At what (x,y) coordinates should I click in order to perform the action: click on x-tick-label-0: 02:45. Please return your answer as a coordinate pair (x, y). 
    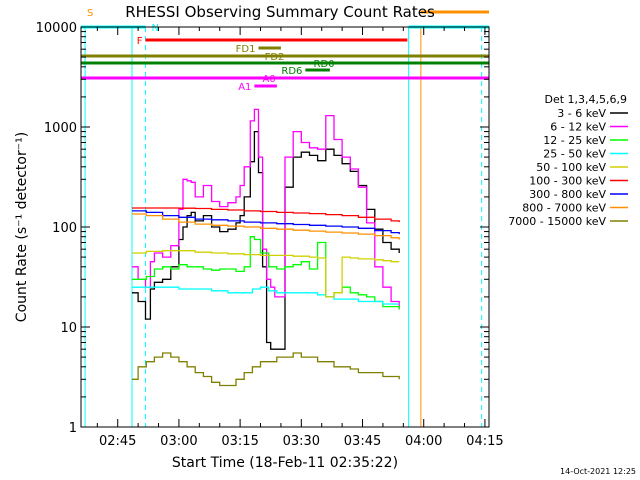
    Looking at the image, I should click on (117, 441).